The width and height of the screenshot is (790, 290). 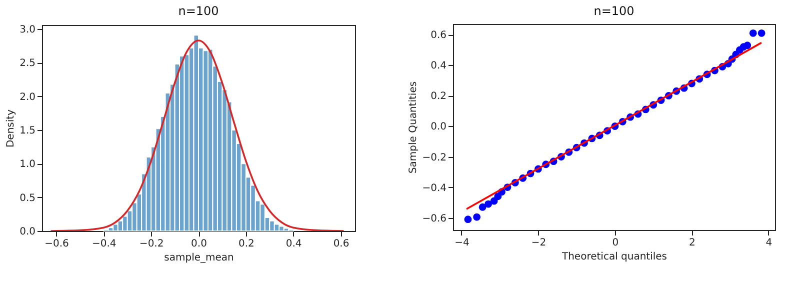 I want to click on x-tick-label: −0.4, so click(x=104, y=244).